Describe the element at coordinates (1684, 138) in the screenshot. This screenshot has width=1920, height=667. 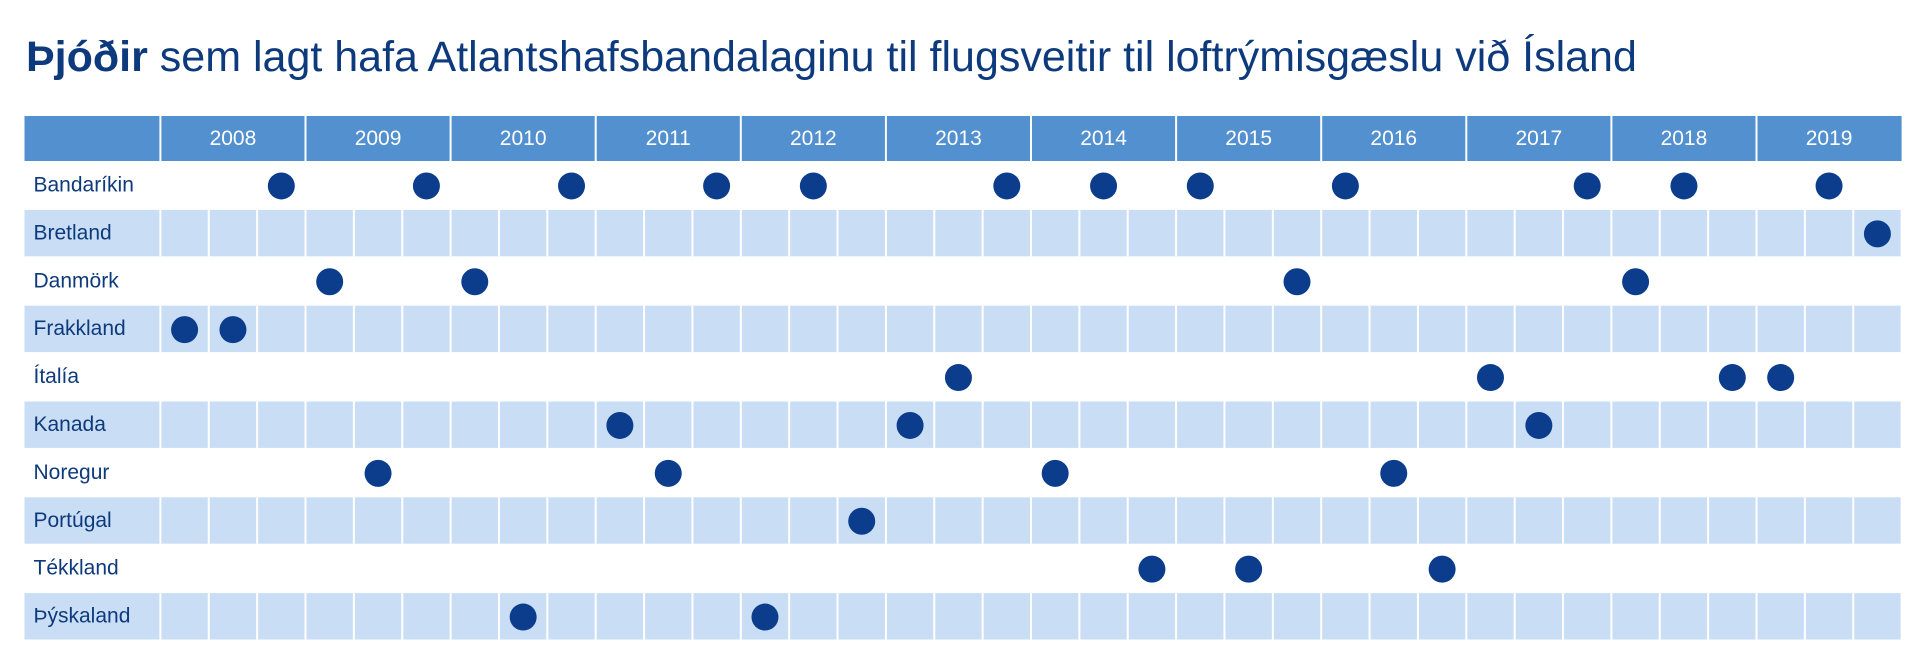
I see `year-label: 2018` at that location.